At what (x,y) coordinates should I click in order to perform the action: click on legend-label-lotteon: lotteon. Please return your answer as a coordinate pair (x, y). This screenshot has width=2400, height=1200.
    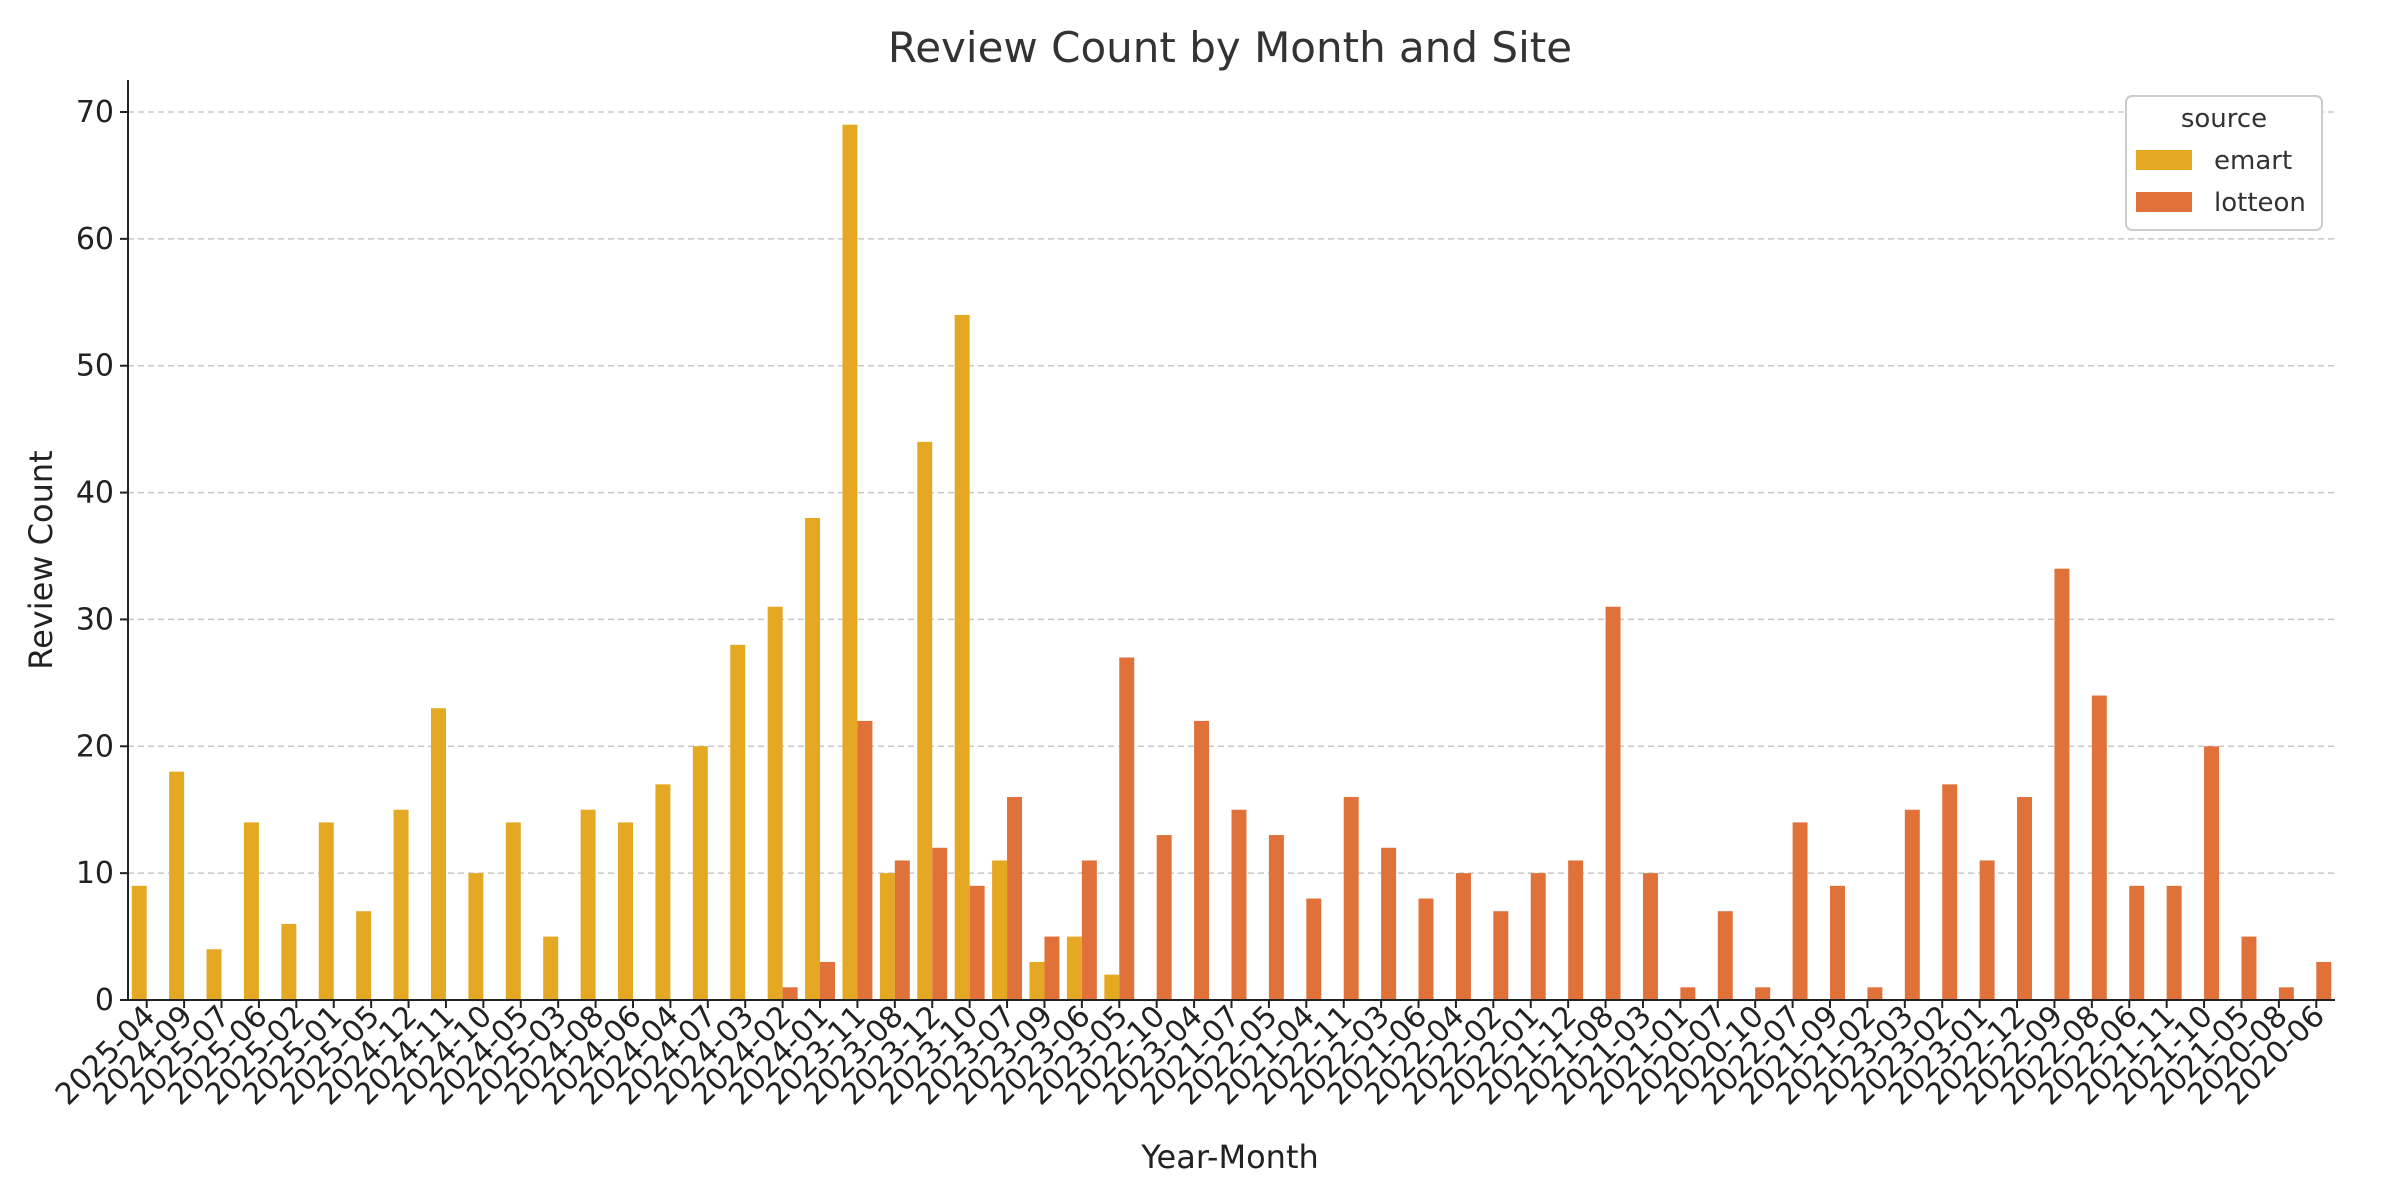
    Looking at the image, I should click on (2260, 203).